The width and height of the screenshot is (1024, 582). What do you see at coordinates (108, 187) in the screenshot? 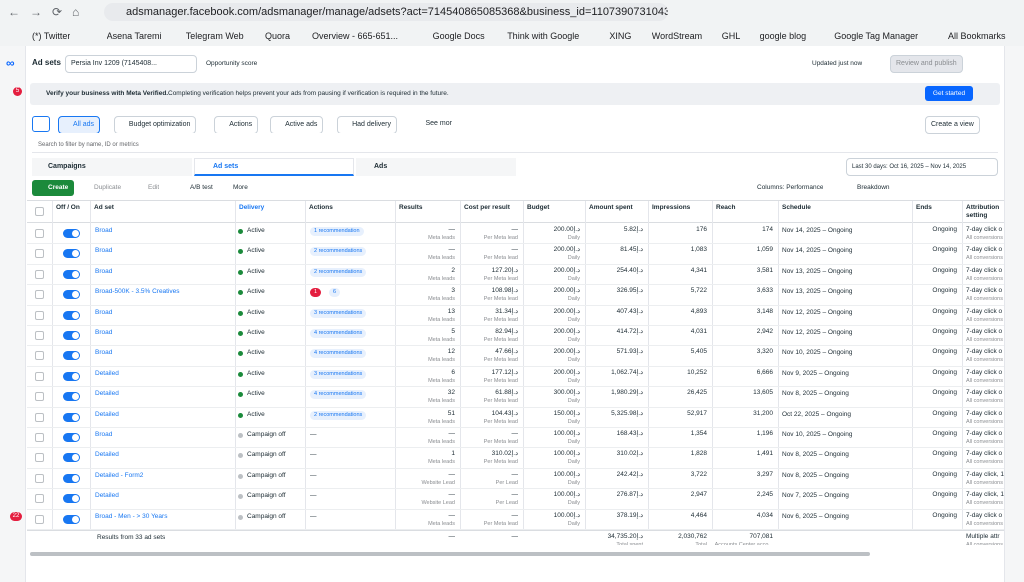
I see `duplicate-button: Duplicate` at bounding box center [108, 187].